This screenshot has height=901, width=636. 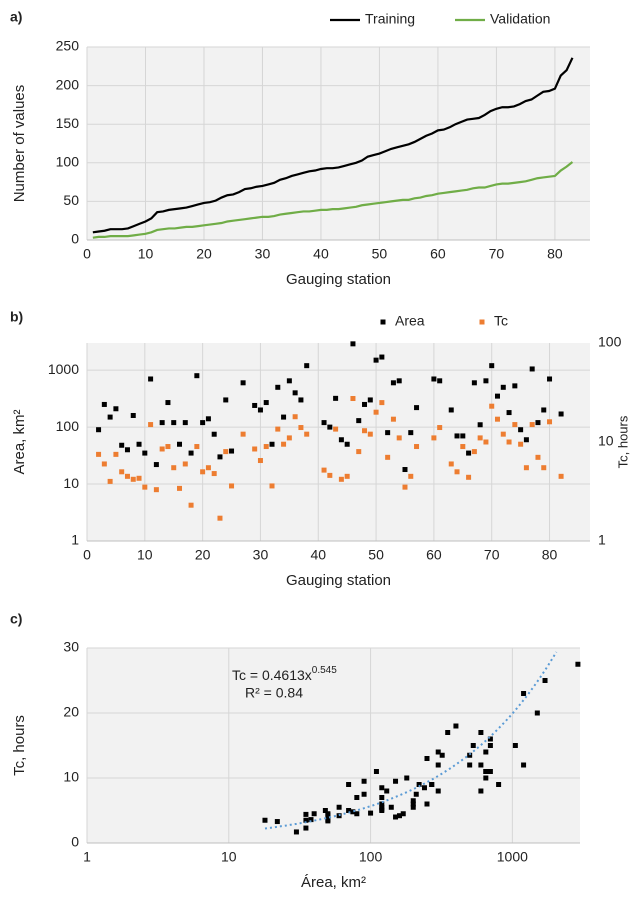 I want to click on x-tick-label: 30, so click(x=261, y=555).